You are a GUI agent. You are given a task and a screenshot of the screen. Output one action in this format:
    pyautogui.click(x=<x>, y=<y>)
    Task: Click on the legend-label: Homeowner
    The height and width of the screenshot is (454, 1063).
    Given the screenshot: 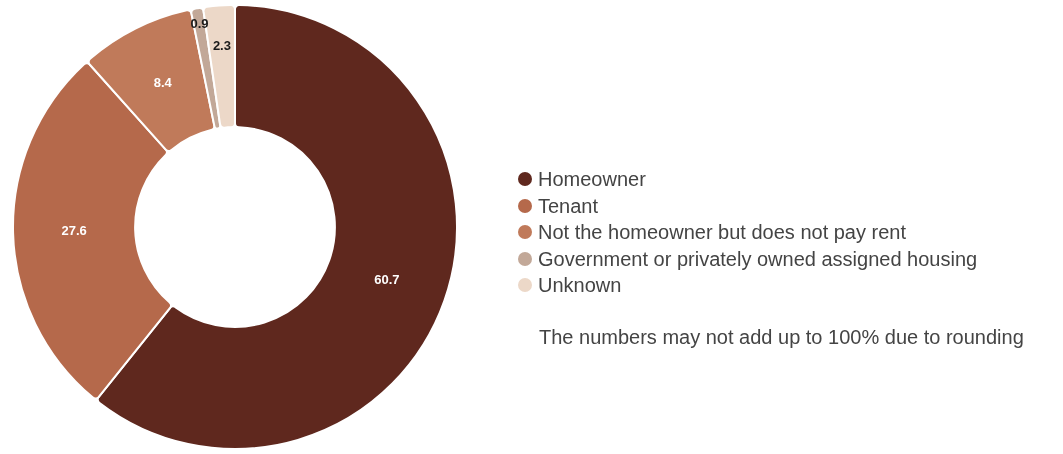 What is the action you would take?
    pyautogui.click(x=592, y=179)
    